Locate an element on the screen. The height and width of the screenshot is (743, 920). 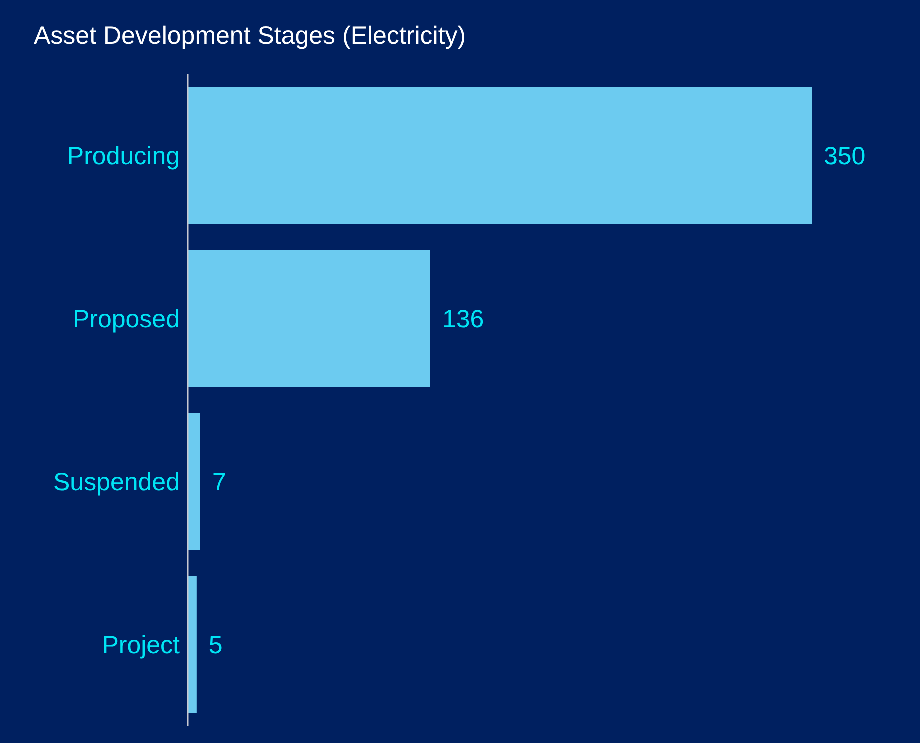
y-tick-label: Proposed is located at coordinates (126, 319).